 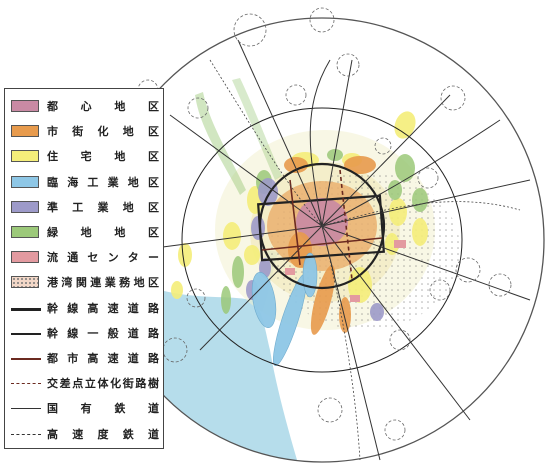 I want to click on coastal-industrial-areas, so click(x=284, y=309).